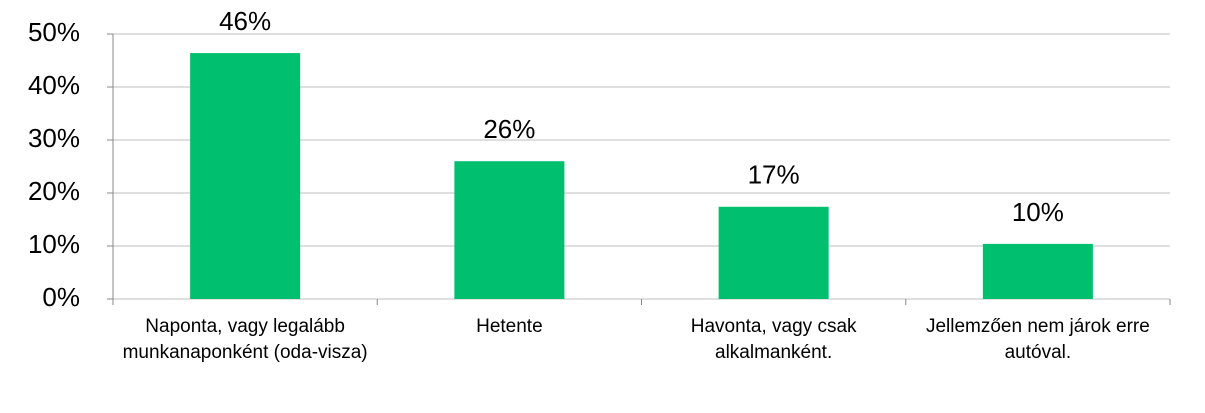 Image resolution: width=1205 pixels, height=413 pixels. Describe the element at coordinates (54, 85) in the screenshot. I see `y-tick-label: 40%` at that location.